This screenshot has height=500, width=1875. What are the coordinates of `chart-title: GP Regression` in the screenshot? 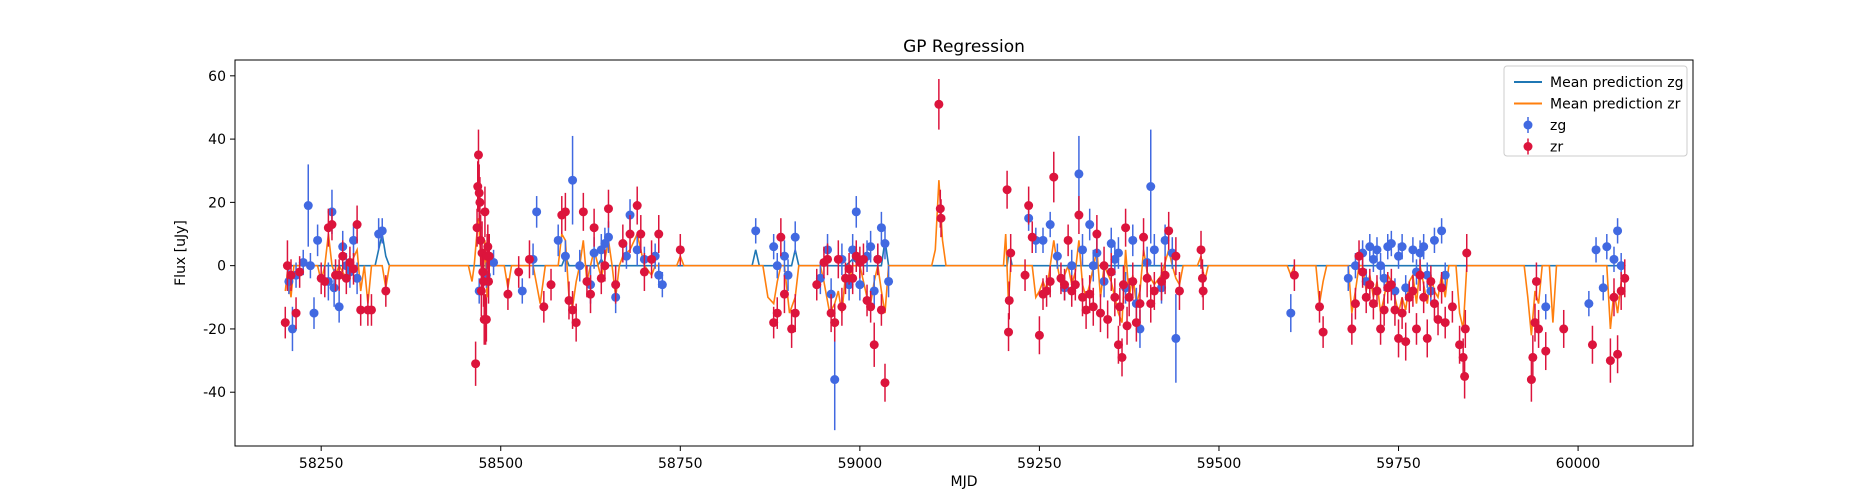 It's located at (964, 47).